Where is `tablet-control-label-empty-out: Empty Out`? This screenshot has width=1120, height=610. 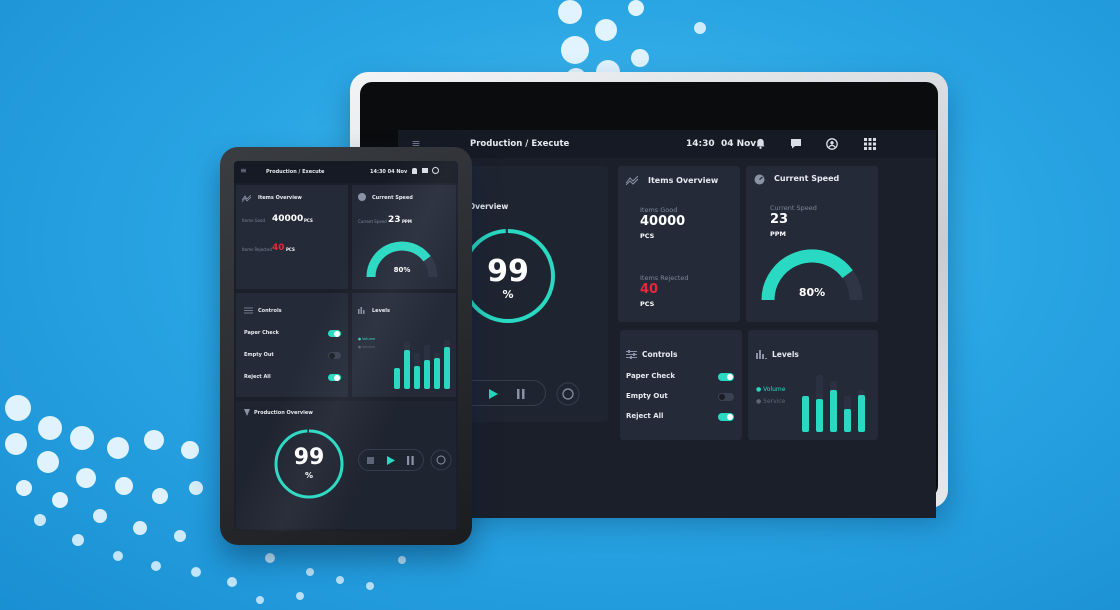 tablet-control-label-empty-out: Empty Out is located at coordinates (259, 355).